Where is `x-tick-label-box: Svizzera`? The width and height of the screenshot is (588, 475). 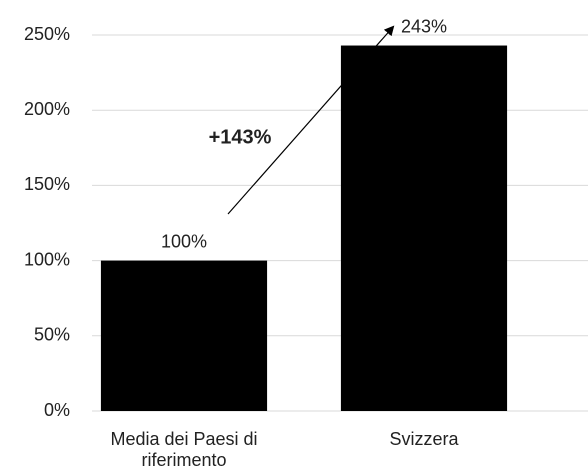
x-tick-label-box: Svizzera is located at coordinates (424, 439).